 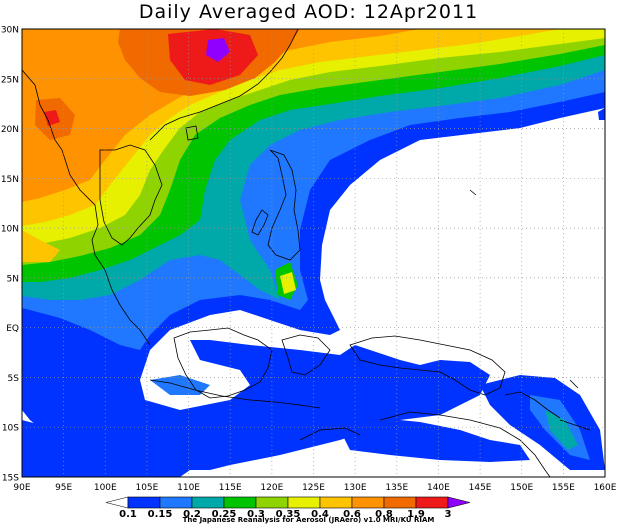 What do you see at coordinates (10, 180) in the screenshot?
I see `lat-label: 15N` at bounding box center [10, 180].